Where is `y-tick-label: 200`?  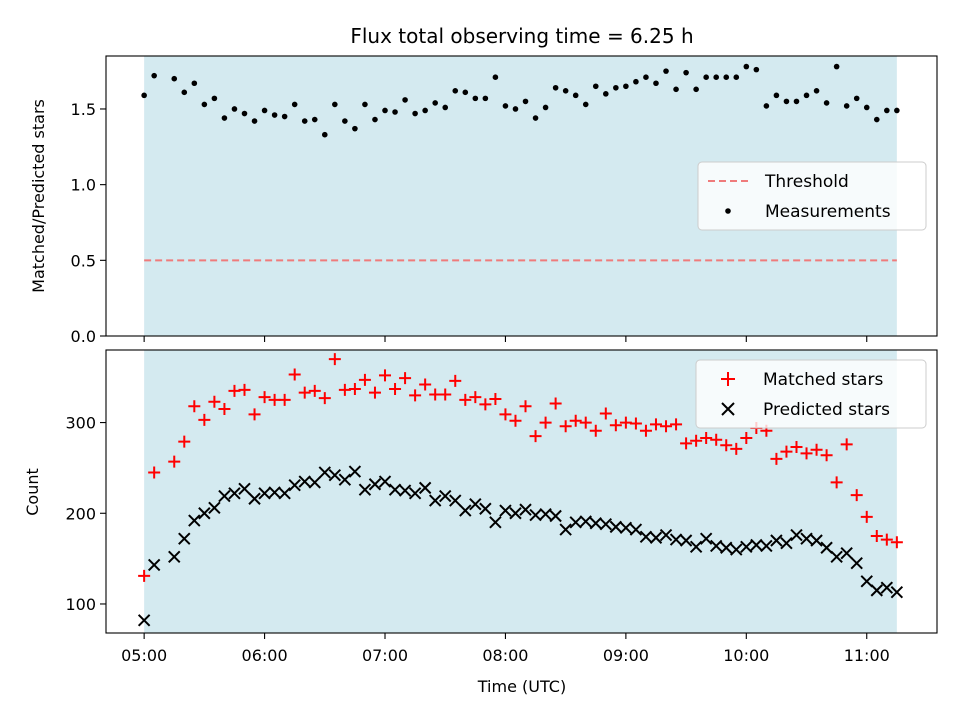 y-tick-label: 200 is located at coordinates (80, 513).